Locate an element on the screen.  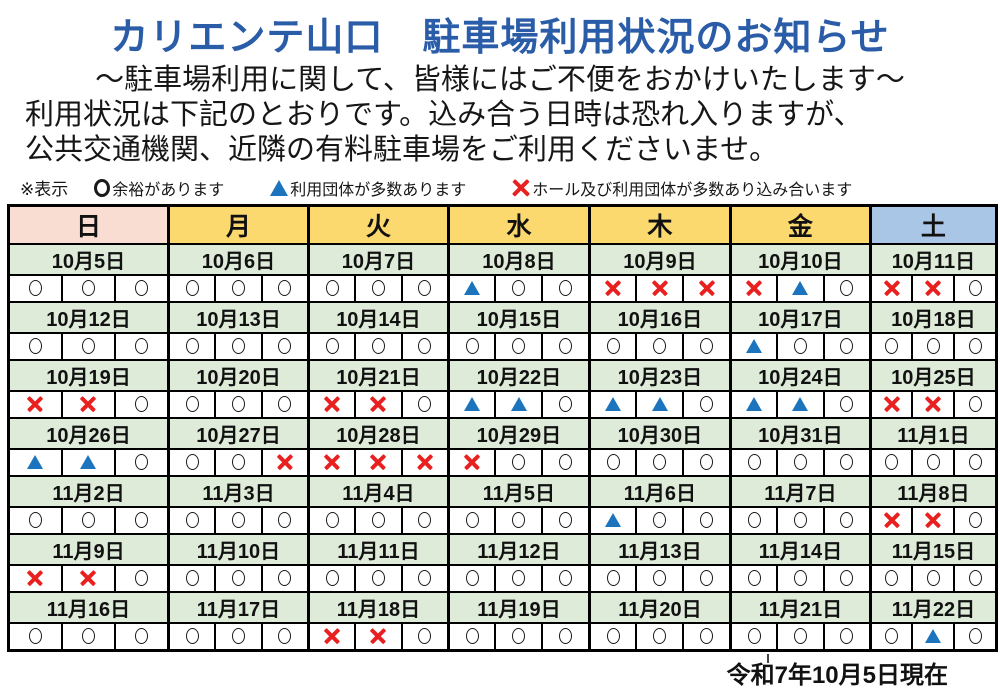
weekday-header-cell: 金 is located at coordinates (800, 224).